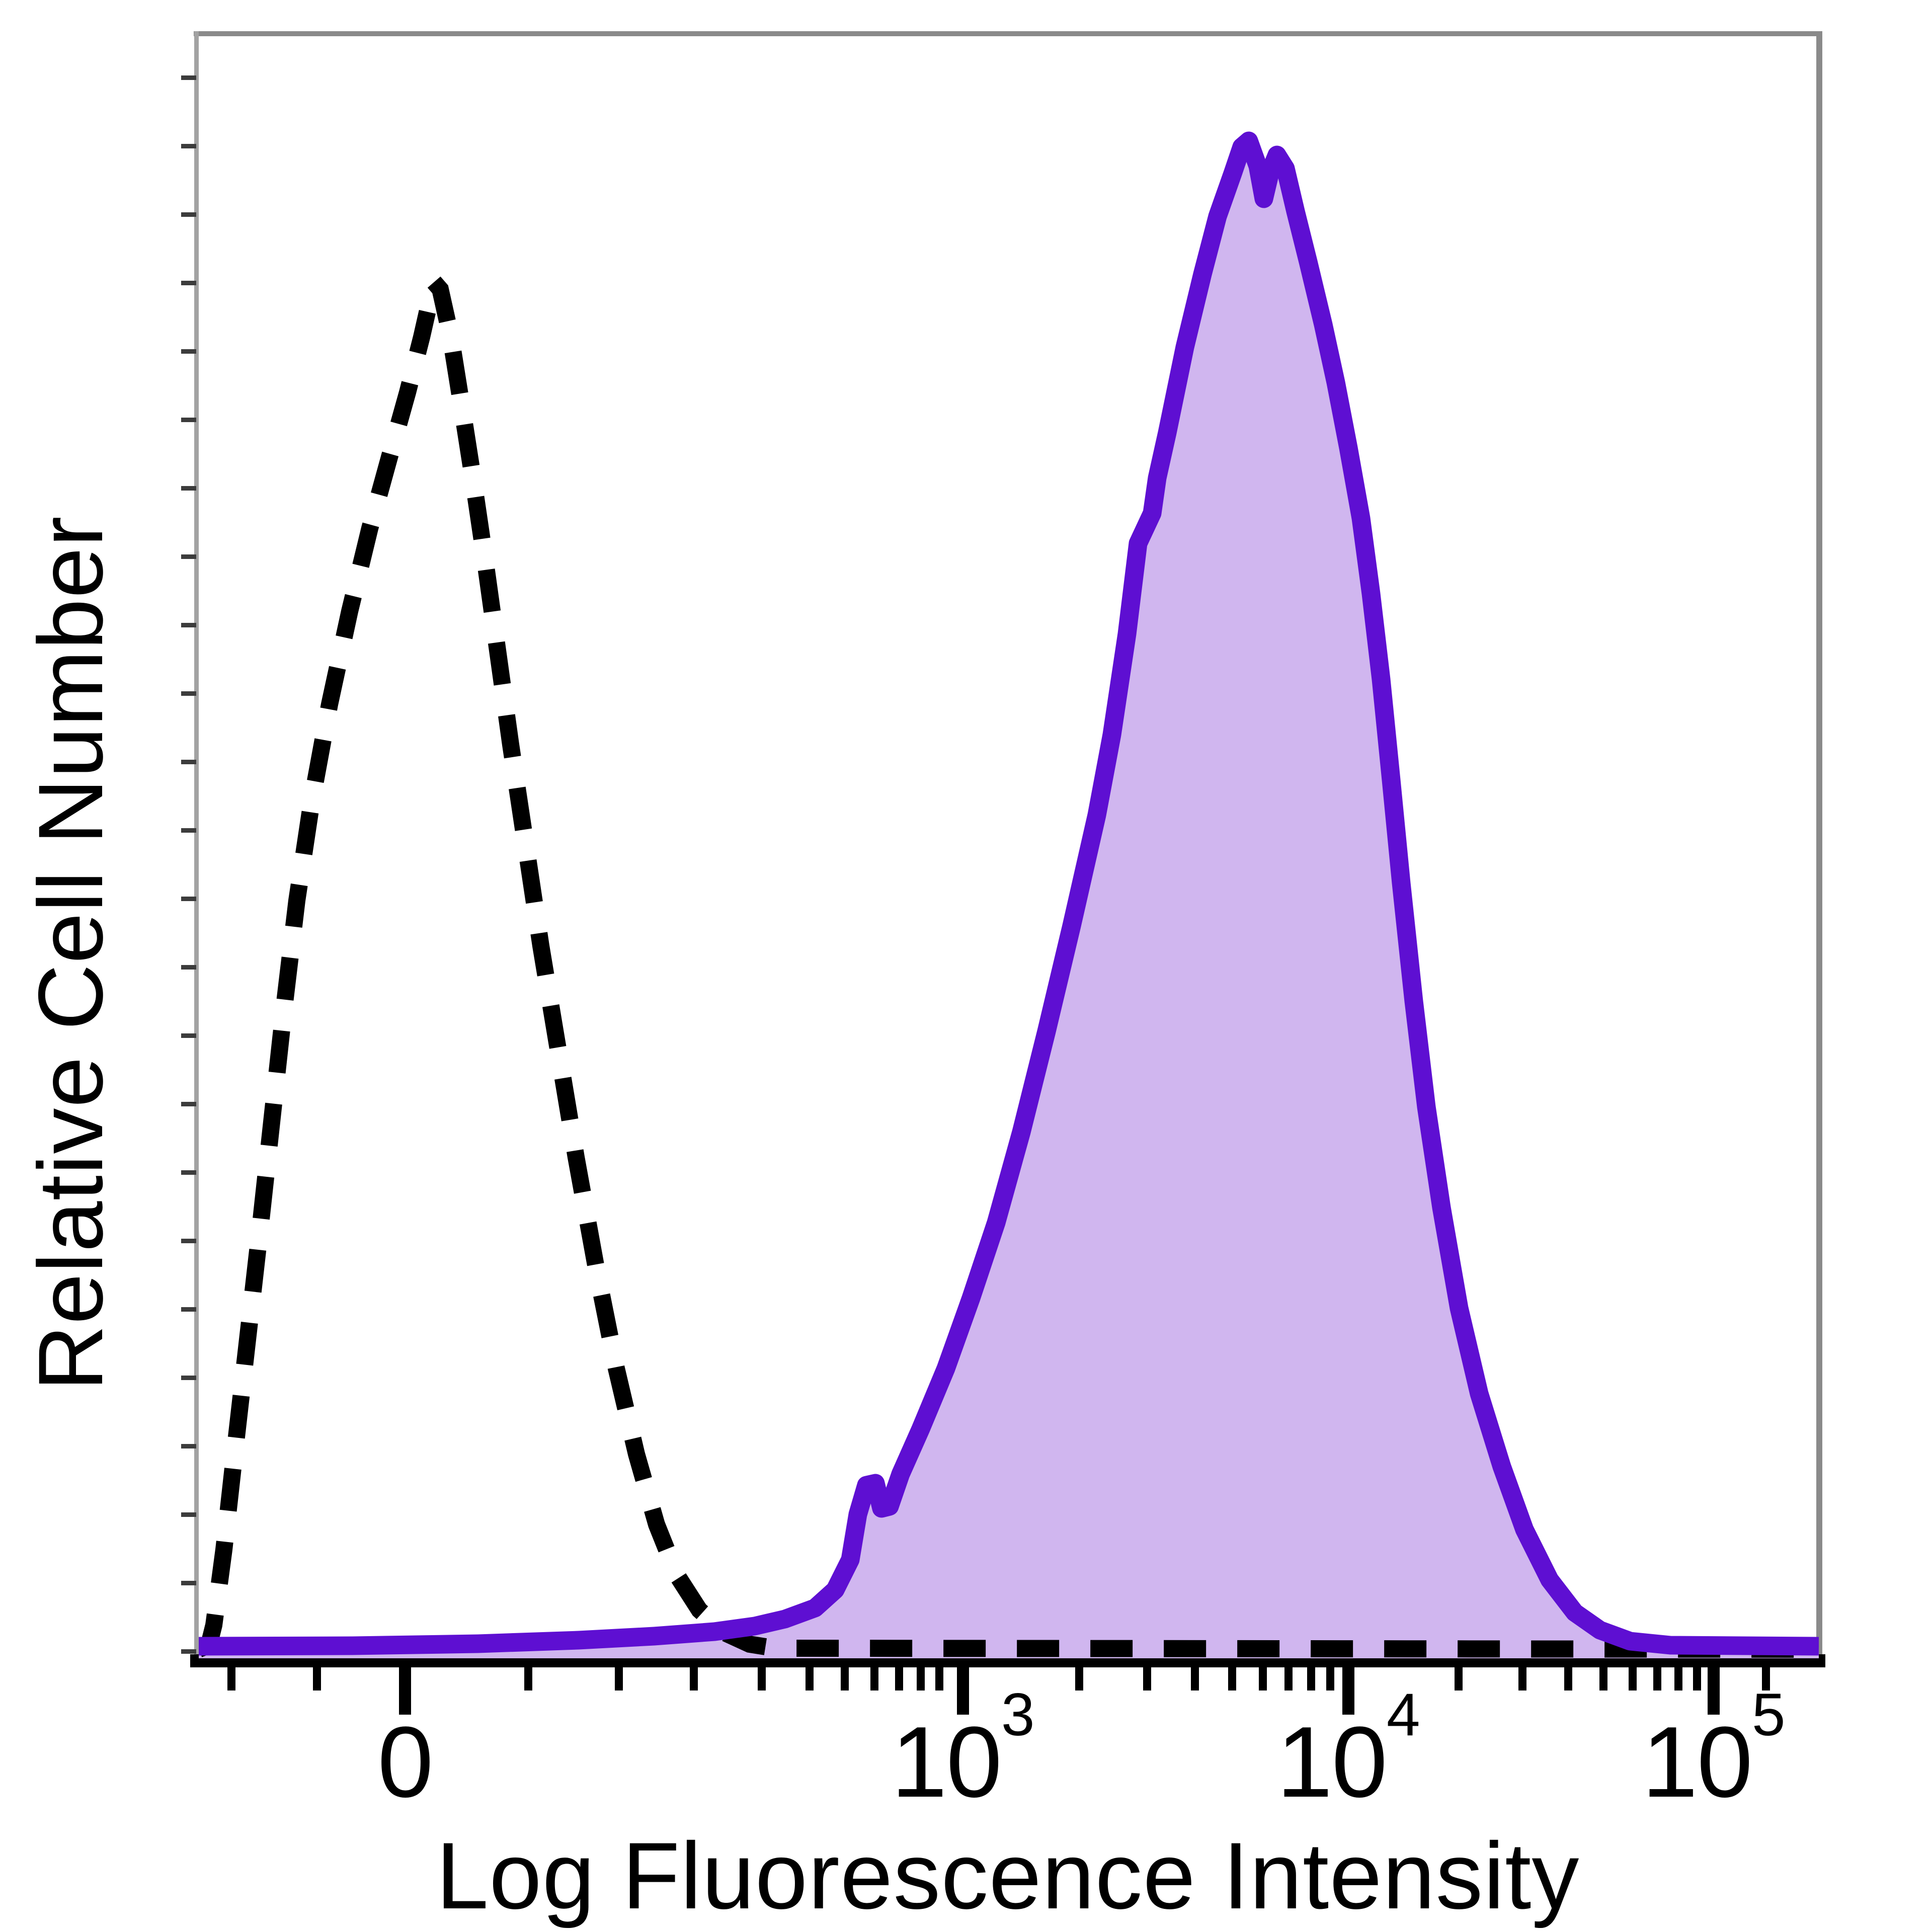 The height and width of the screenshot is (1932, 1932). I want to click on x-axis-title: Log Fluorescence Intensity, so click(1008, 1876).